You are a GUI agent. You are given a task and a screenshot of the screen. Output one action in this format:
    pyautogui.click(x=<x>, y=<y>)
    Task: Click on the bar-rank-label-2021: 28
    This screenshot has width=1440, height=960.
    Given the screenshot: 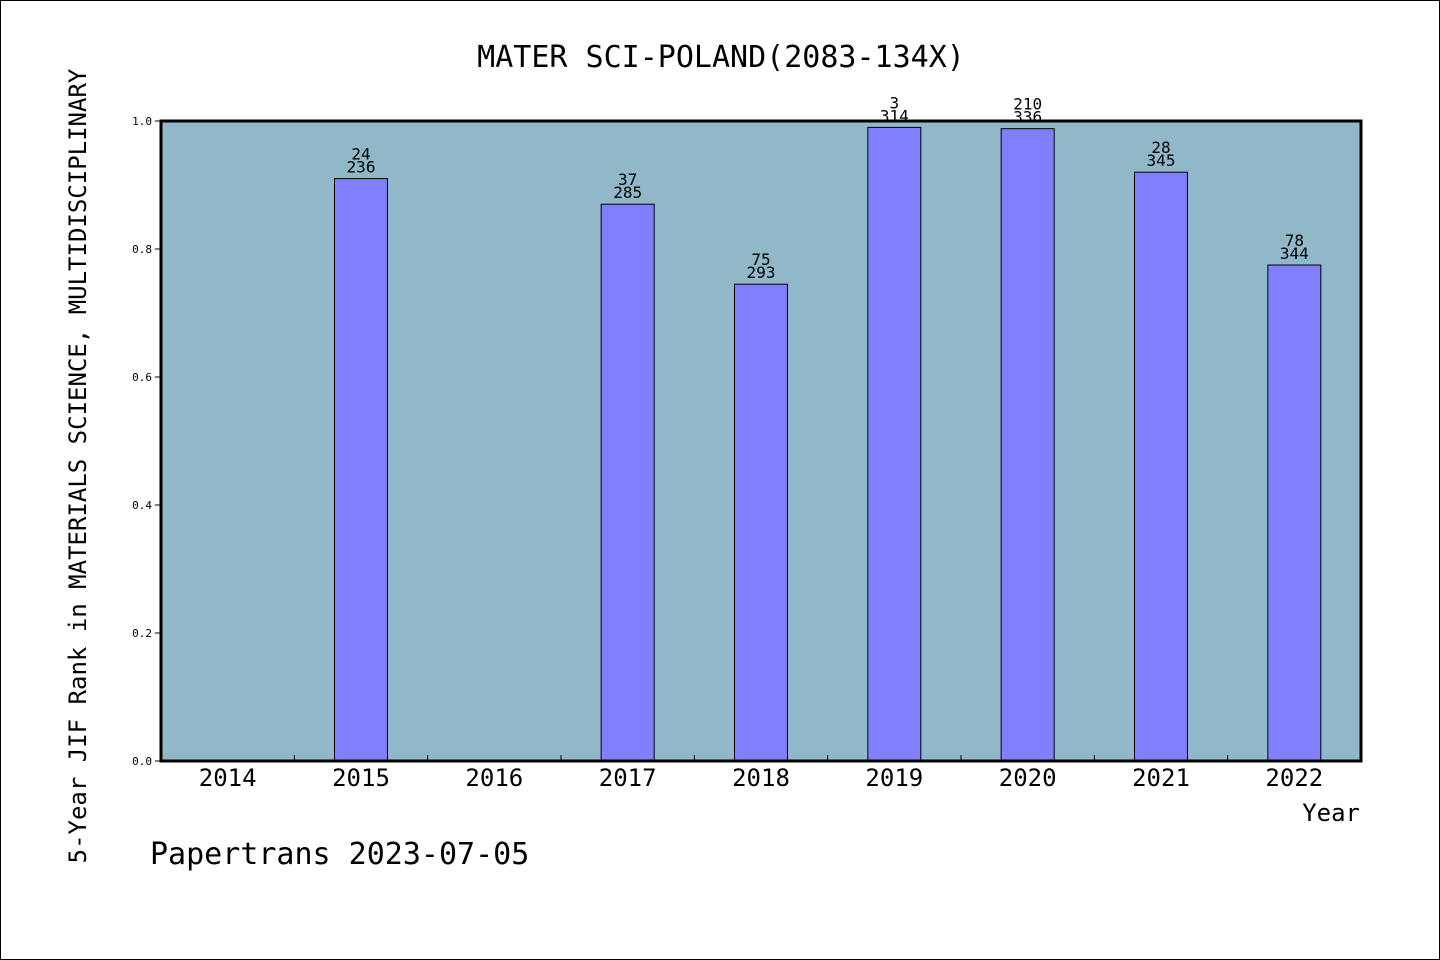 What is the action you would take?
    pyautogui.click(x=1160, y=147)
    